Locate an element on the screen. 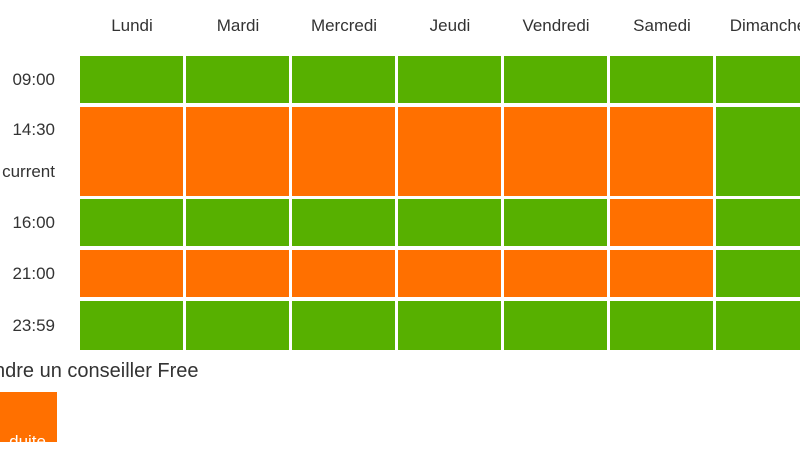  day-header: Mercredi is located at coordinates (344, 25).